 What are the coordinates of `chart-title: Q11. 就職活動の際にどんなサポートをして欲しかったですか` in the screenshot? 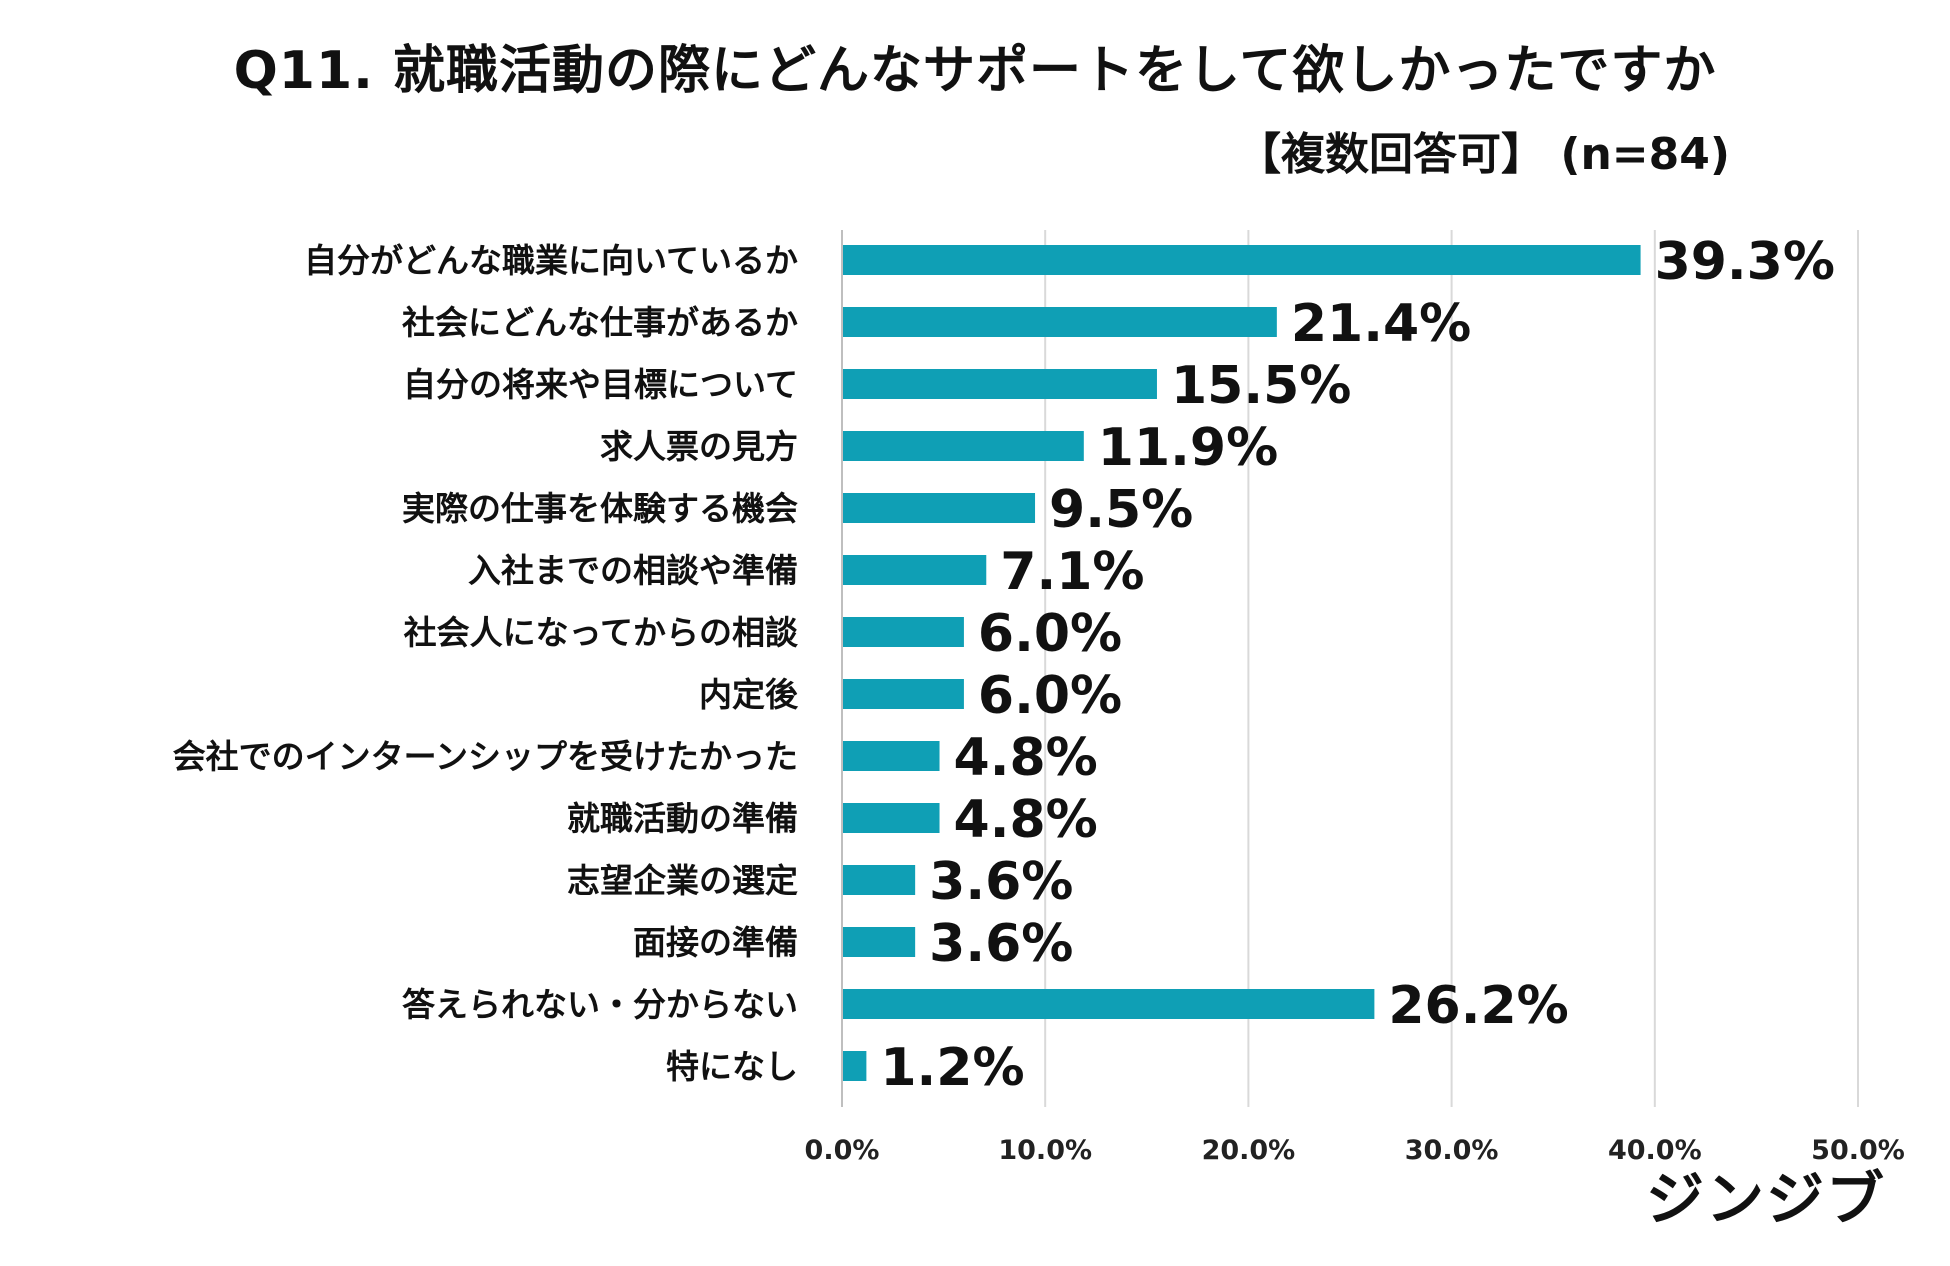 It's located at (975, 71).